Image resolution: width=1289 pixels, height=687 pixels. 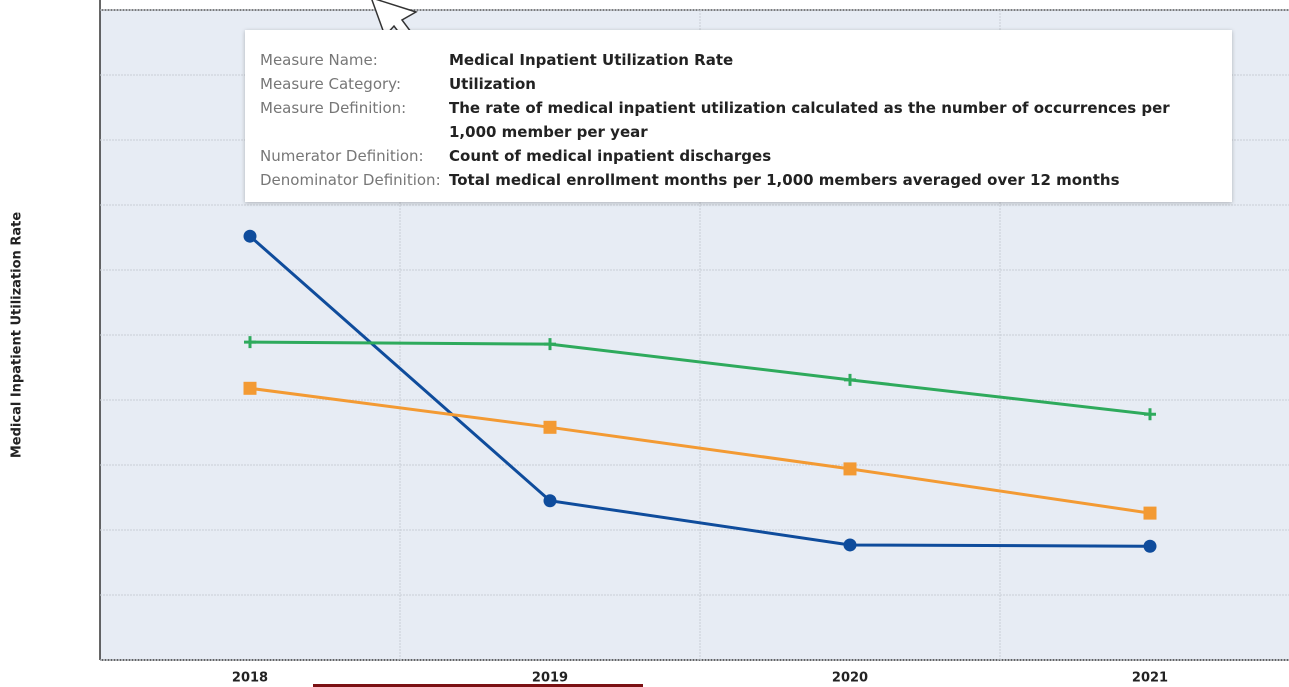 What do you see at coordinates (350, 180) in the screenshot?
I see `tooltip-label: Denominator Definition:` at bounding box center [350, 180].